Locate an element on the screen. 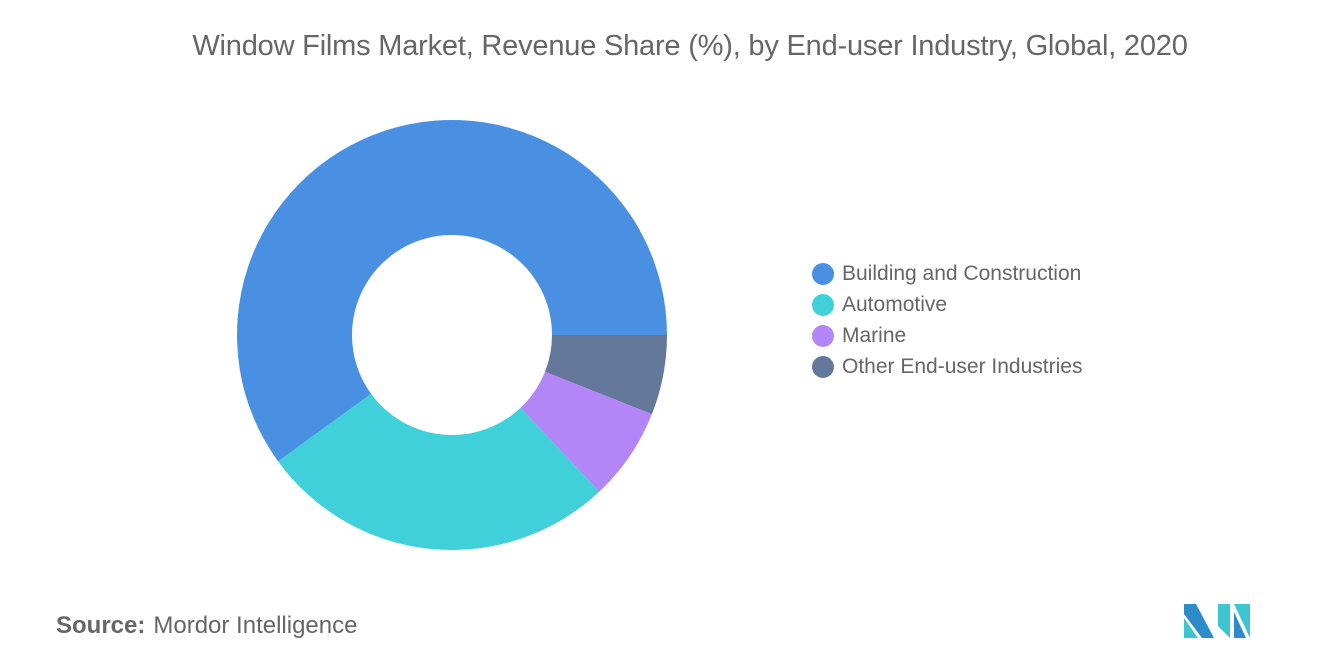 This screenshot has width=1320, height=665. source-note: Source: Mordor Intelligence is located at coordinates (206, 626).